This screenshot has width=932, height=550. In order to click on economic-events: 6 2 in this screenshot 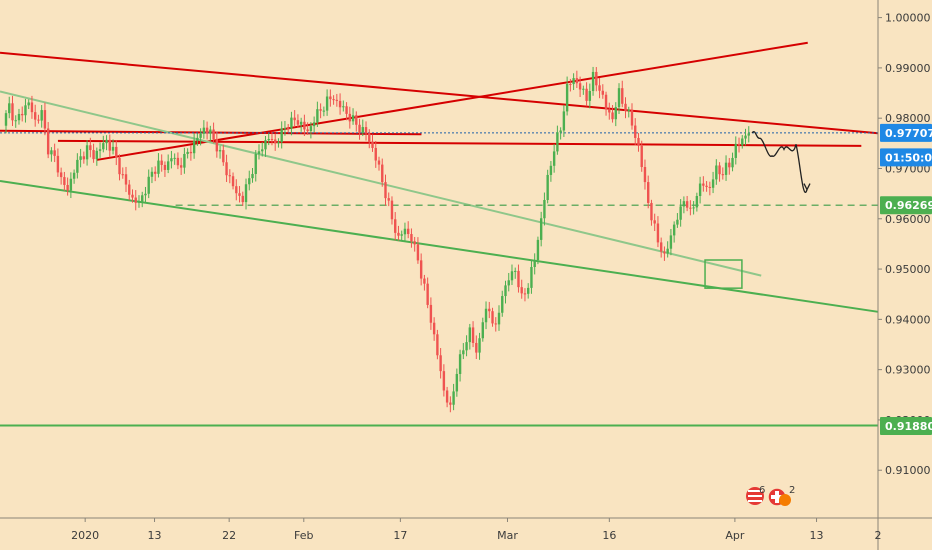, I will do `click(770, 496)`.